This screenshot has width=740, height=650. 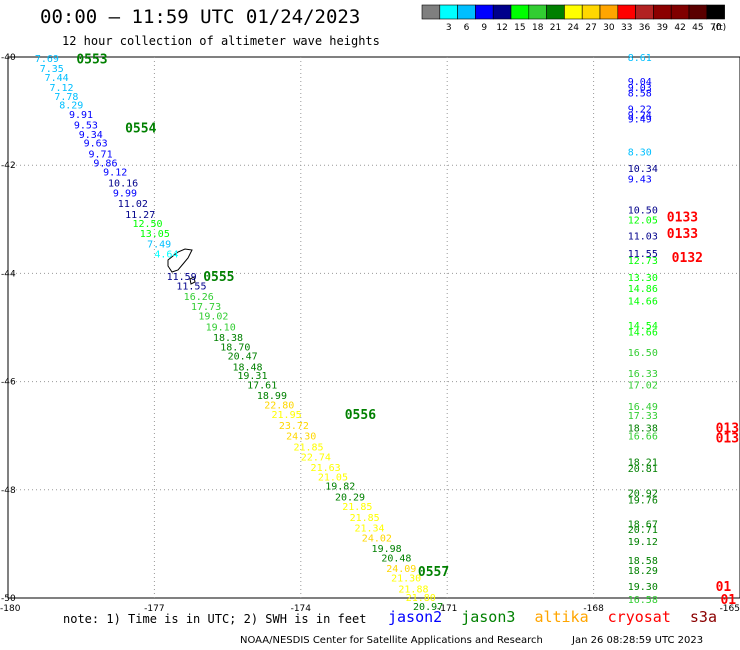 I want to click on wave-height-label: 22.80, so click(x=279, y=405).